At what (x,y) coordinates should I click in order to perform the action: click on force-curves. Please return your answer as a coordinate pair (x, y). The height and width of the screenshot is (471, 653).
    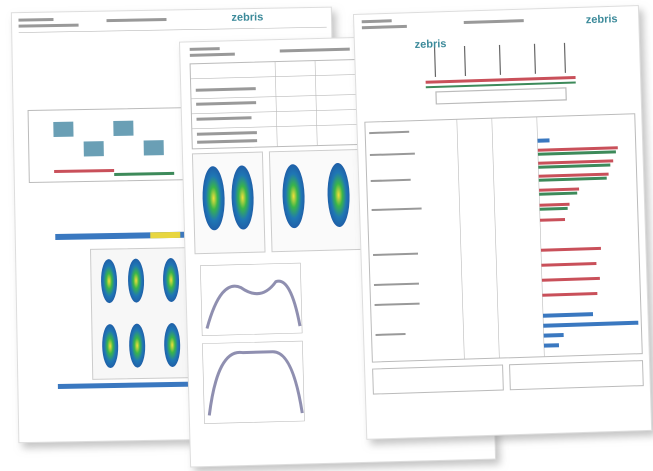
    Looking at the image, I should click on (252, 343).